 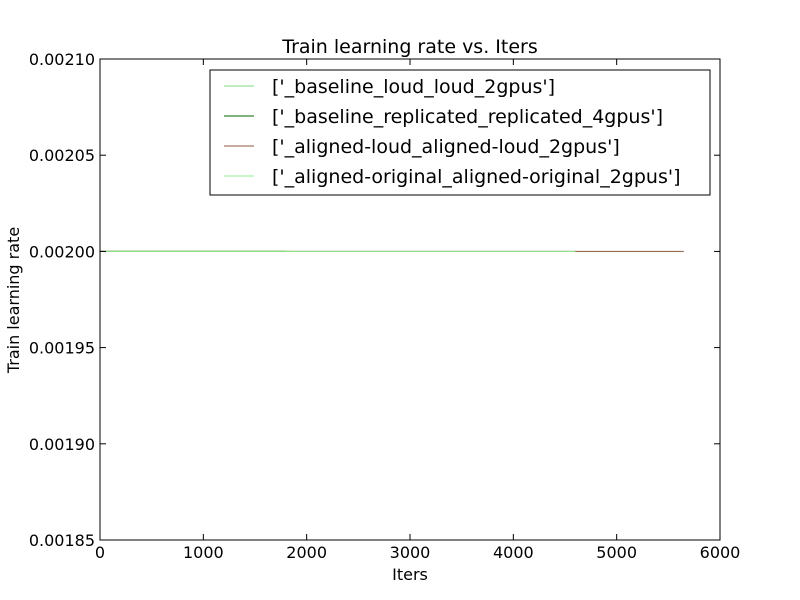 What do you see at coordinates (62, 540) in the screenshot?
I see `y-tick-label: 0.00185` at bounding box center [62, 540].